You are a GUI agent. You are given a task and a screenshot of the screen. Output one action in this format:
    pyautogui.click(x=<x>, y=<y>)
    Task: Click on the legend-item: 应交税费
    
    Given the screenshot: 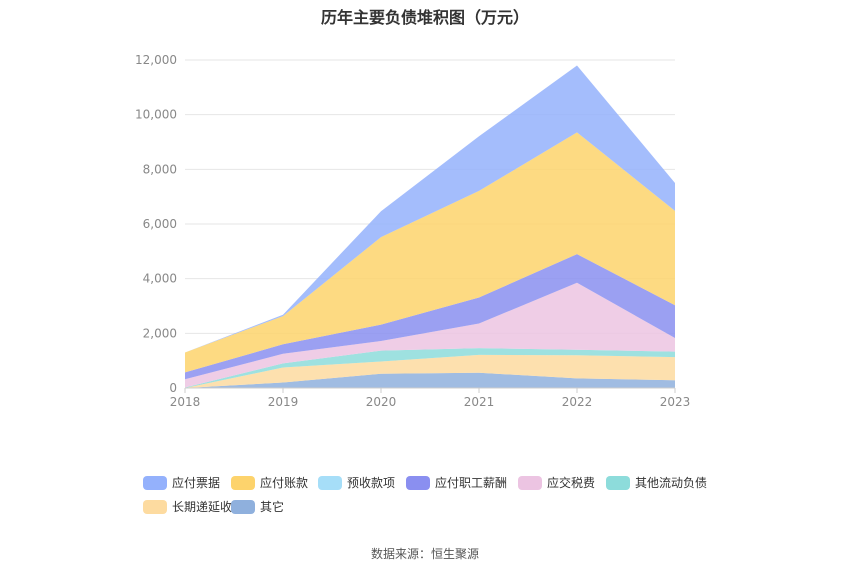 What is the action you would take?
    pyautogui.click(x=556, y=482)
    